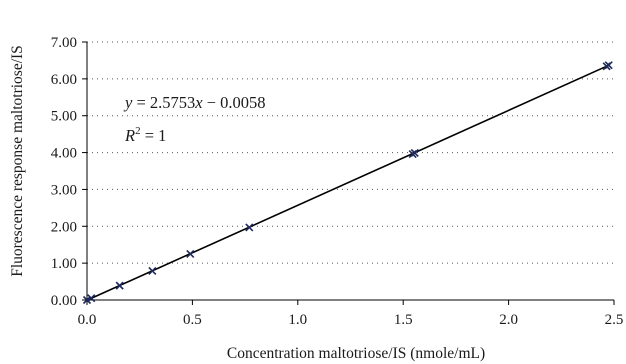 Image resolution: width=626 pixels, height=364 pixels. What do you see at coordinates (356, 353) in the screenshot?
I see `x-axis-title: Concentration maltotriose/IS (nmole/mL)` at bounding box center [356, 353].